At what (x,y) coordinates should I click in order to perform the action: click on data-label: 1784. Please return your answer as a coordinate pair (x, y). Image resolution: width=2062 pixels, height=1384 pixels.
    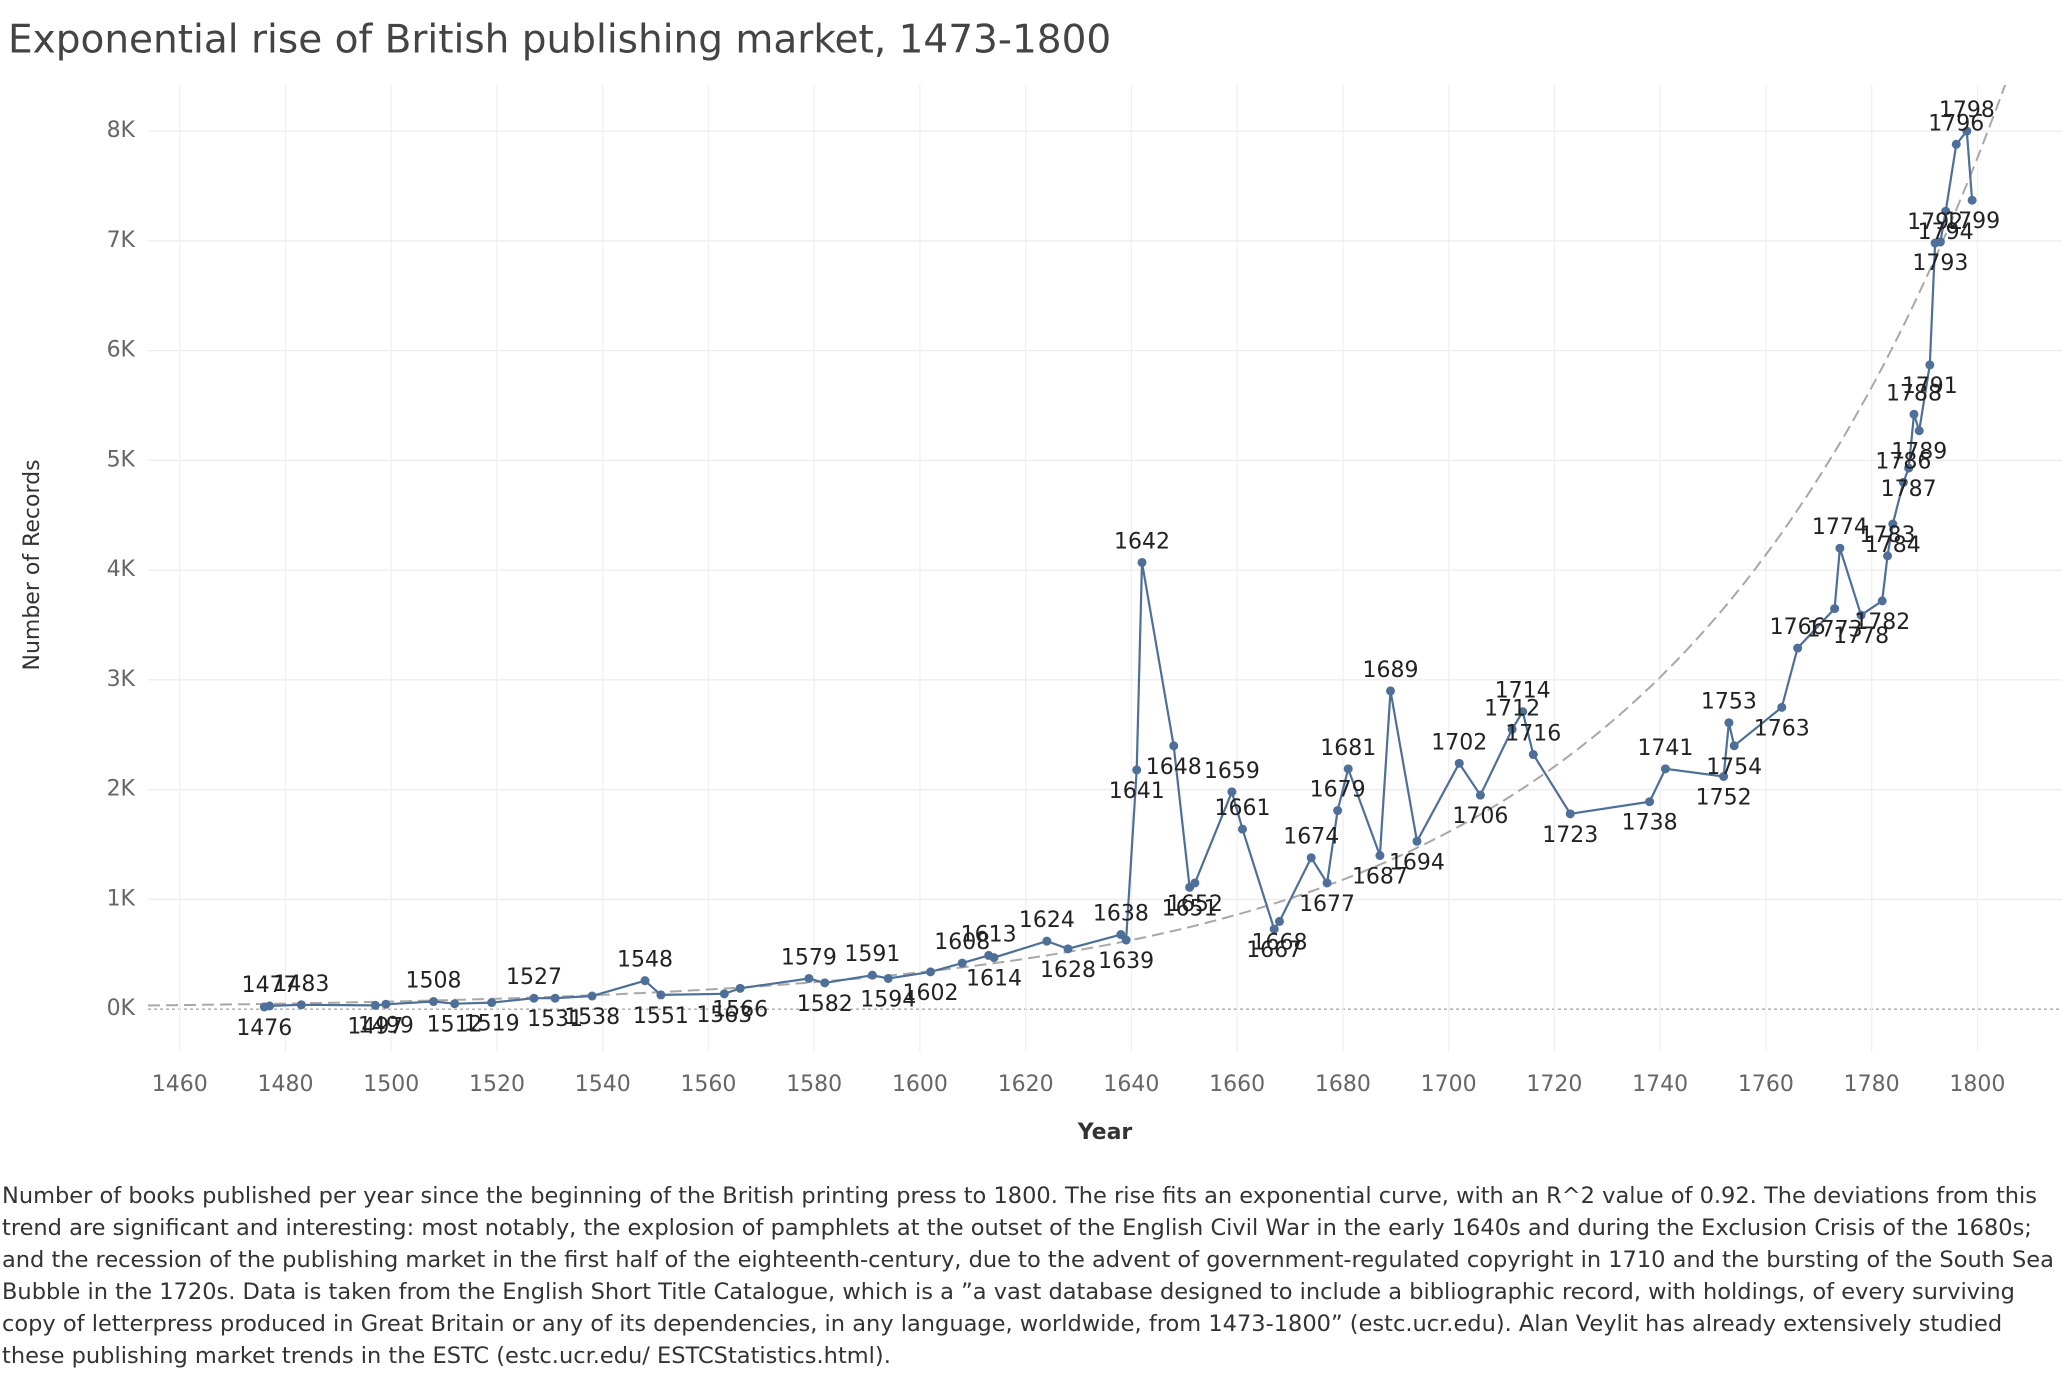
    Looking at the image, I should click on (1893, 545).